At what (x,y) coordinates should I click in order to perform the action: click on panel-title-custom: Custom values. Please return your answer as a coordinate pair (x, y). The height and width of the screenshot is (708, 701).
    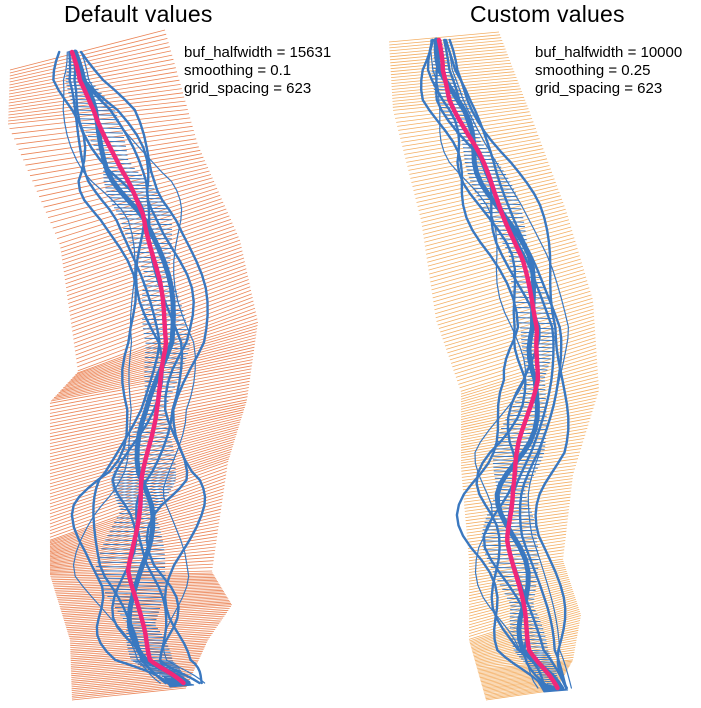
    Looking at the image, I should click on (547, 14).